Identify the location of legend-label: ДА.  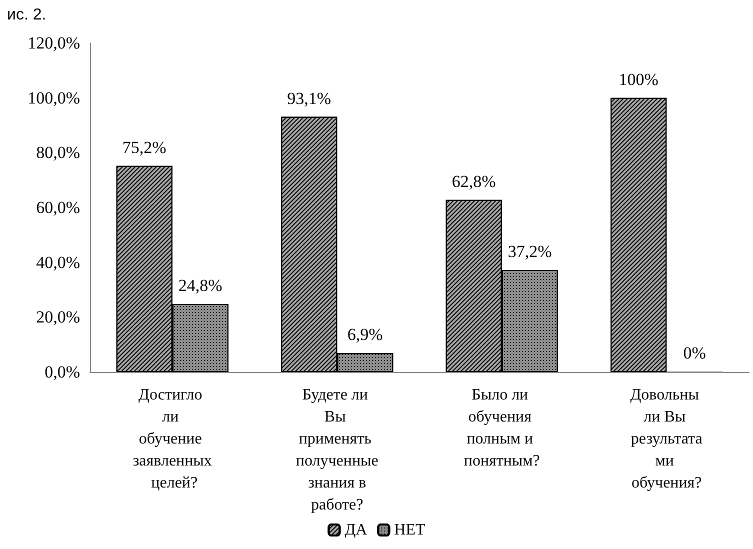
(356, 530).